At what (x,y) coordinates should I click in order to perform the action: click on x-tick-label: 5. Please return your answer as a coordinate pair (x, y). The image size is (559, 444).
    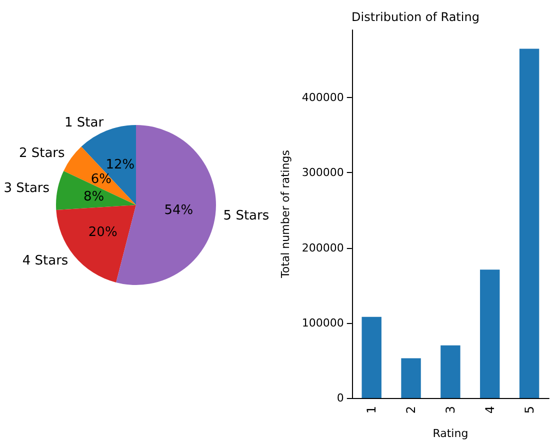
    Looking at the image, I should click on (529, 410).